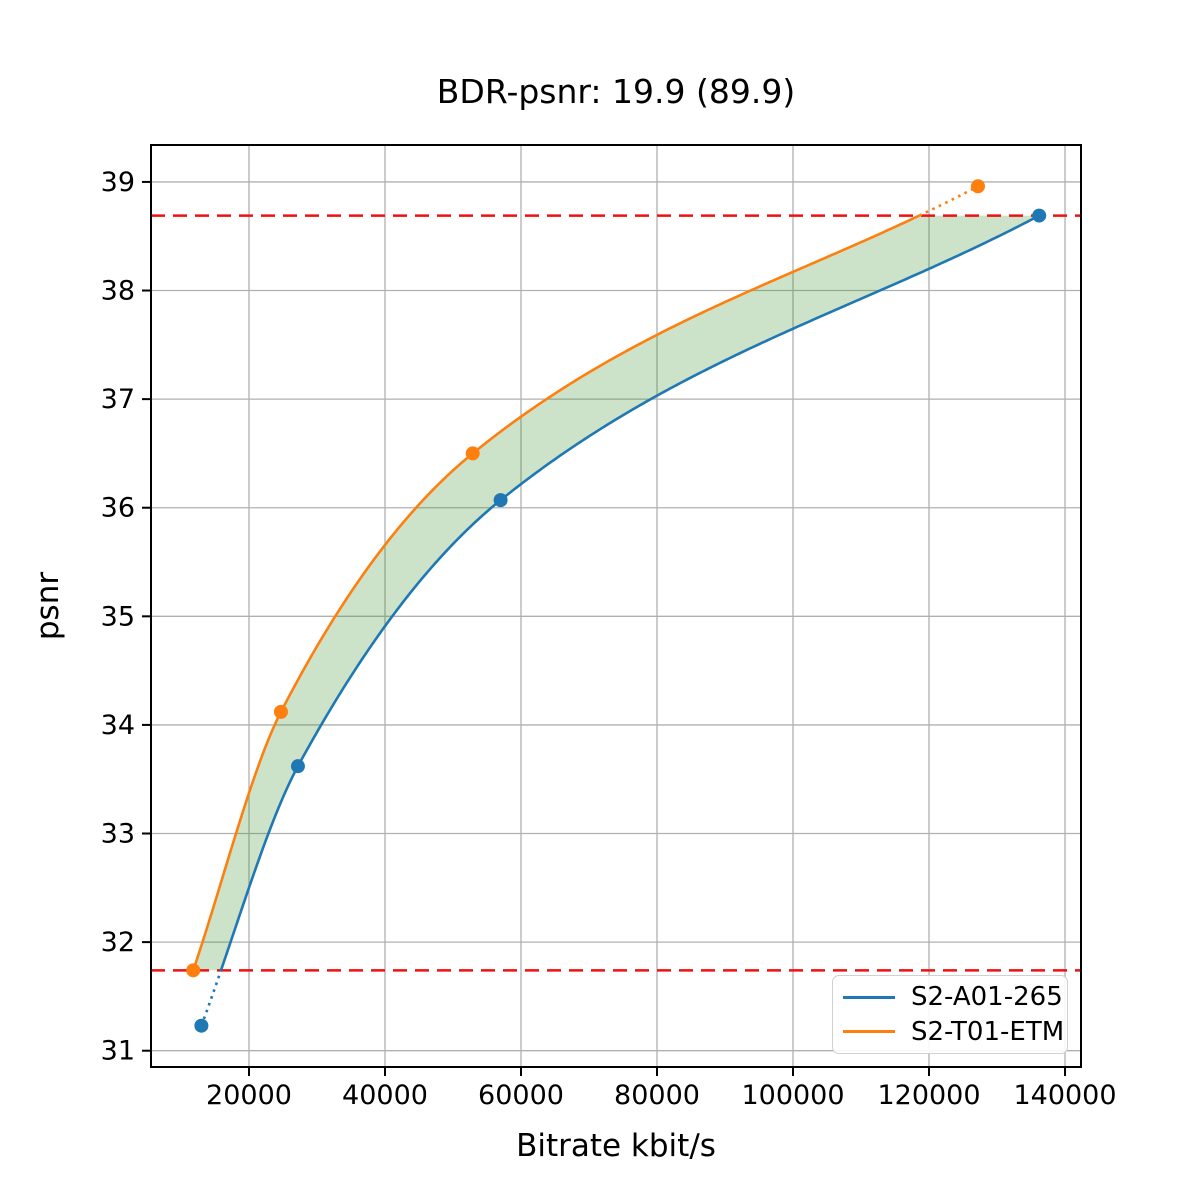 This screenshot has width=1200, height=1200. I want to click on x-tick-label: 60000, so click(521, 1095).